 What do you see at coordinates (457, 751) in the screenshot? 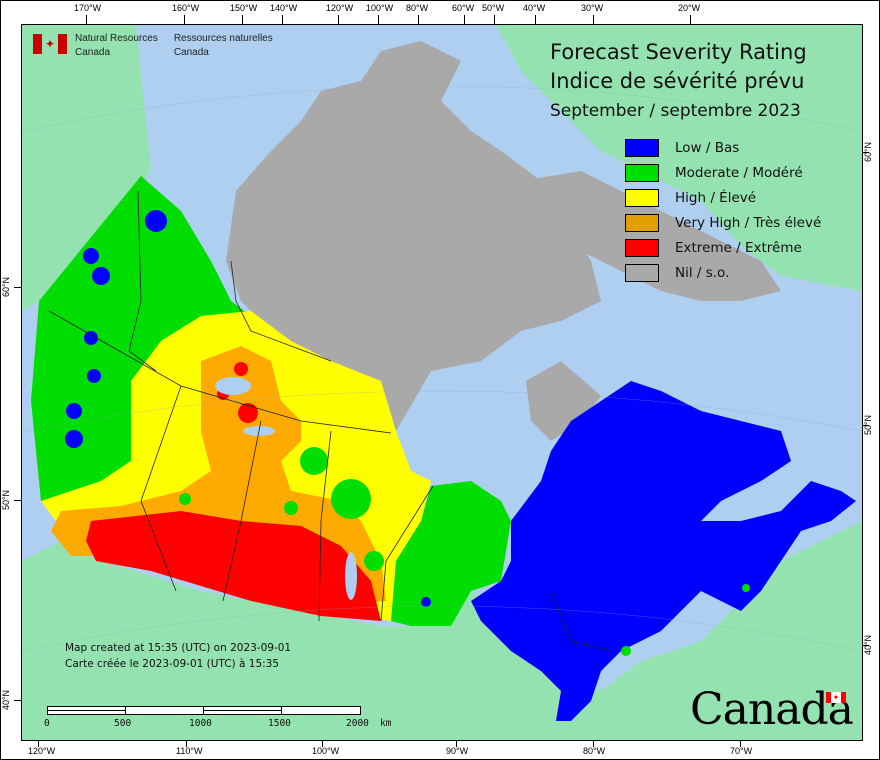
I see `tick-label: 90°W` at bounding box center [457, 751].